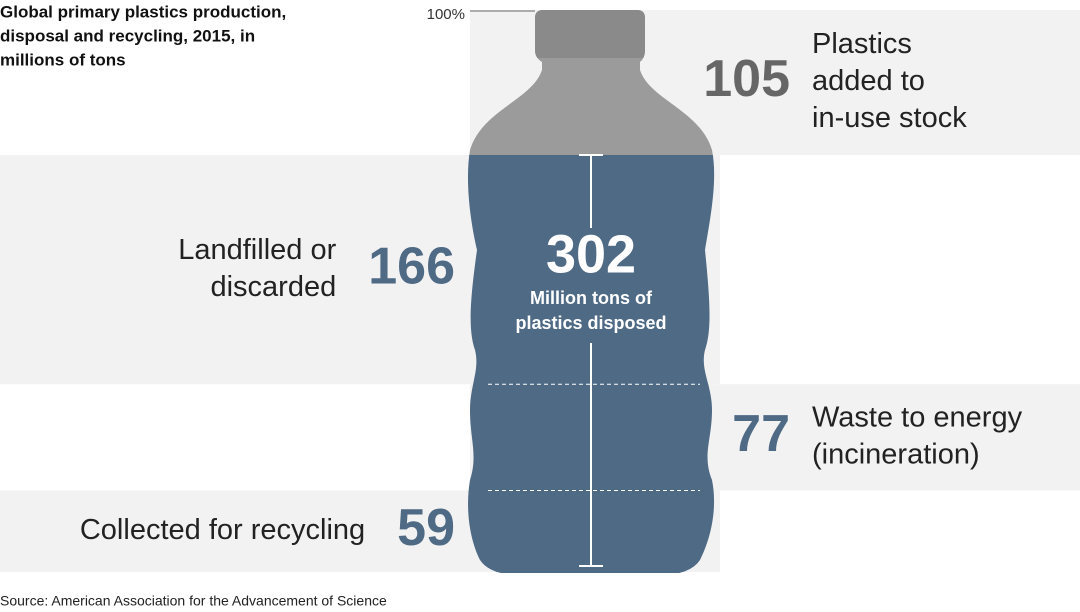 This screenshot has height=612, width=1080. Describe the element at coordinates (889, 118) in the screenshot. I see `segment-label: in-use stock` at that location.